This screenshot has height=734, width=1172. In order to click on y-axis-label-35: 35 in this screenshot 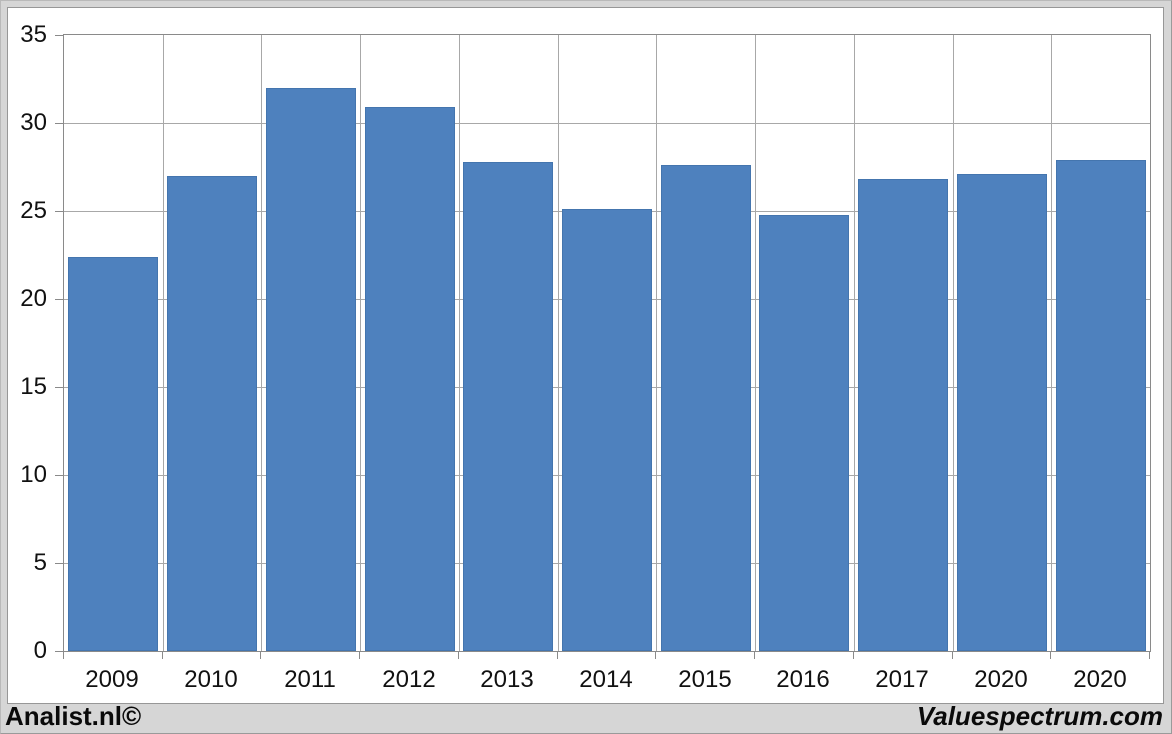, I will do `click(33, 34)`.